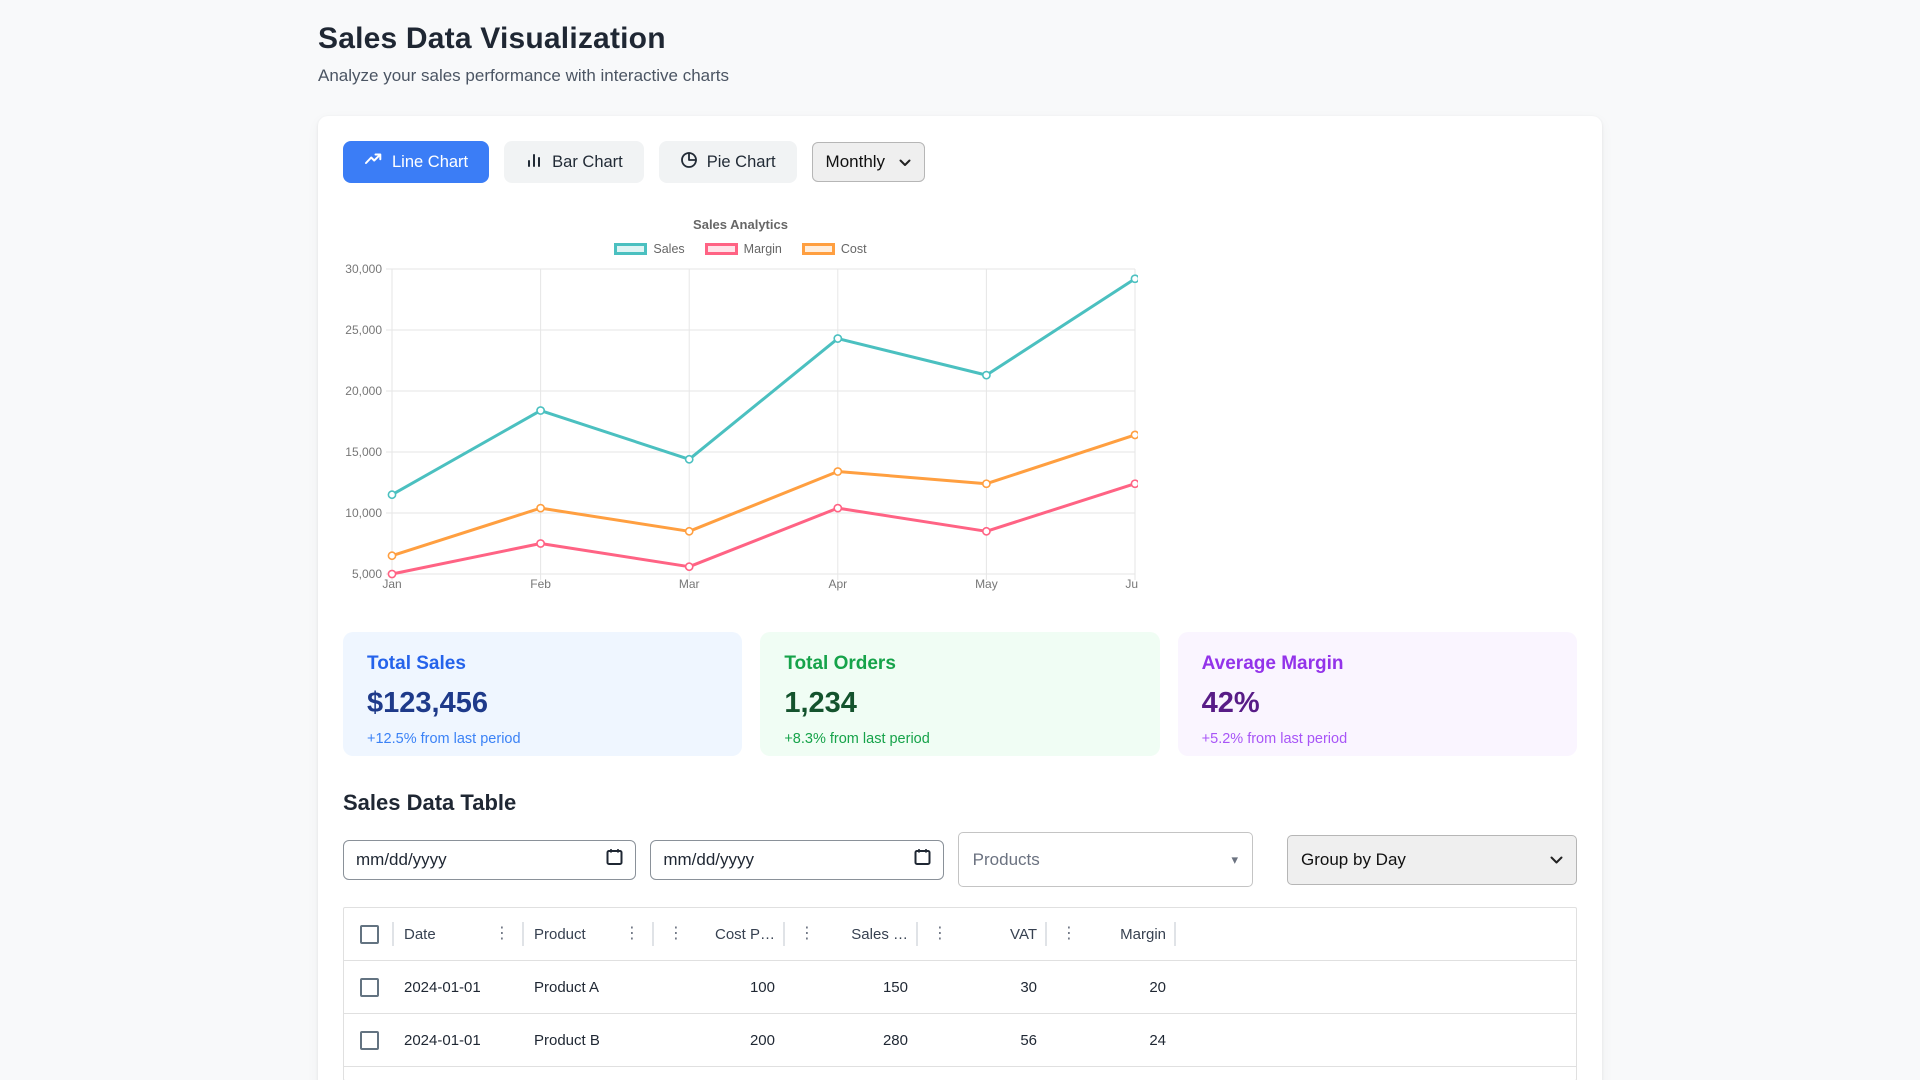 Image resolution: width=1920 pixels, height=1080 pixels. What do you see at coordinates (763, 495) in the screenshot?
I see `series-cost` at bounding box center [763, 495].